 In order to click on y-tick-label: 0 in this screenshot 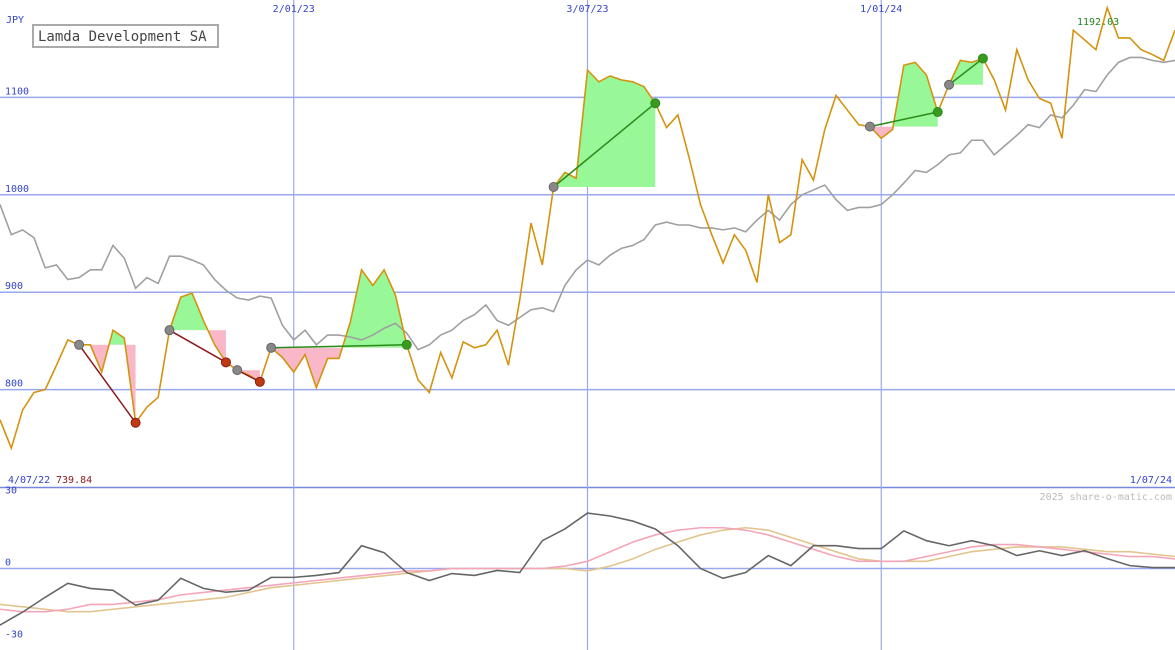, I will do `click(8, 563)`.